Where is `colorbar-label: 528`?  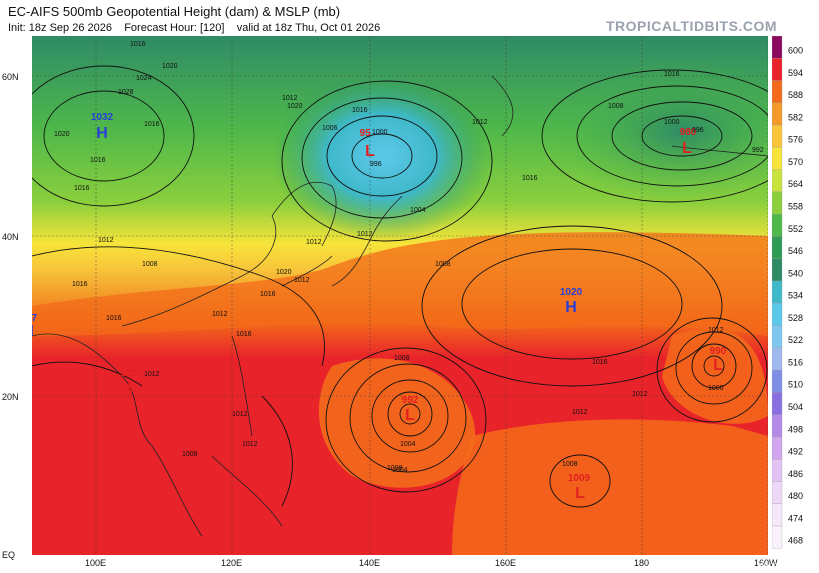 colorbar-label: 528 is located at coordinates (795, 318).